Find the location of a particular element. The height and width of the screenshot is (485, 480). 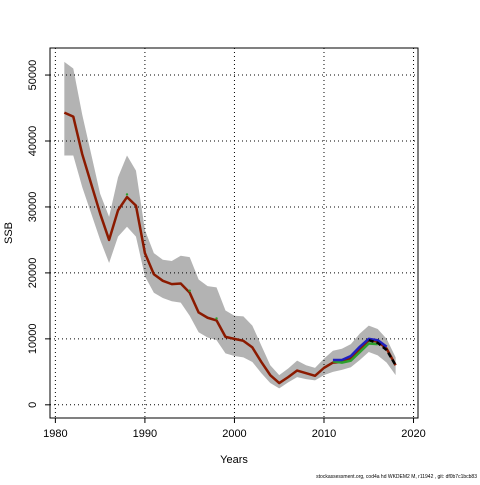

x-tick-label: 2000 is located at coordinates (234, 434).